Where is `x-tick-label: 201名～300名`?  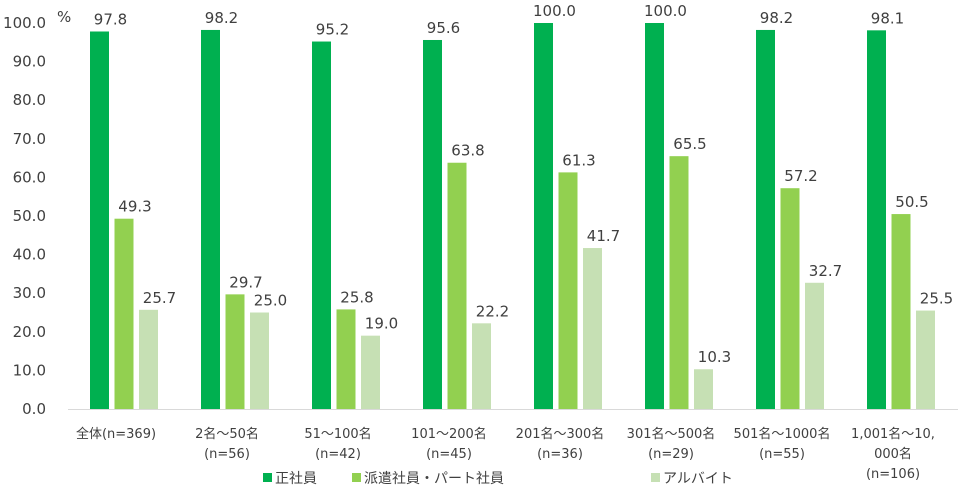
x-tick-label: 201名～300名 is located at coordinates (560, 434).